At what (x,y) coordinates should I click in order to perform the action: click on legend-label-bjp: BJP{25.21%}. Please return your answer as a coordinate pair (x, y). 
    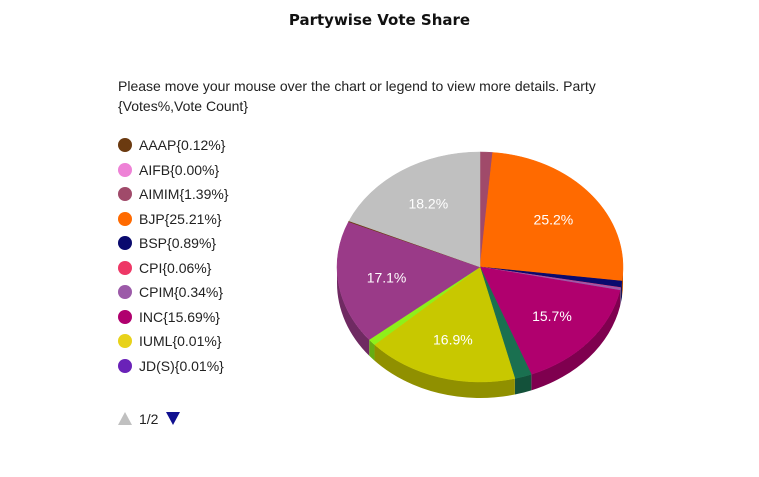
    Looking at the image, I should click on (180, 218).